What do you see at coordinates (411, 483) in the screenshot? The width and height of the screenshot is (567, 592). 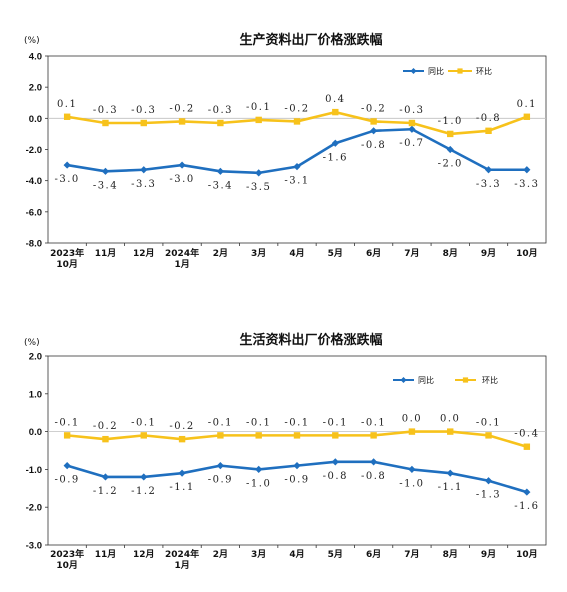 I see `data-label-yoy: -1.0` at bounding box center [411, 483].